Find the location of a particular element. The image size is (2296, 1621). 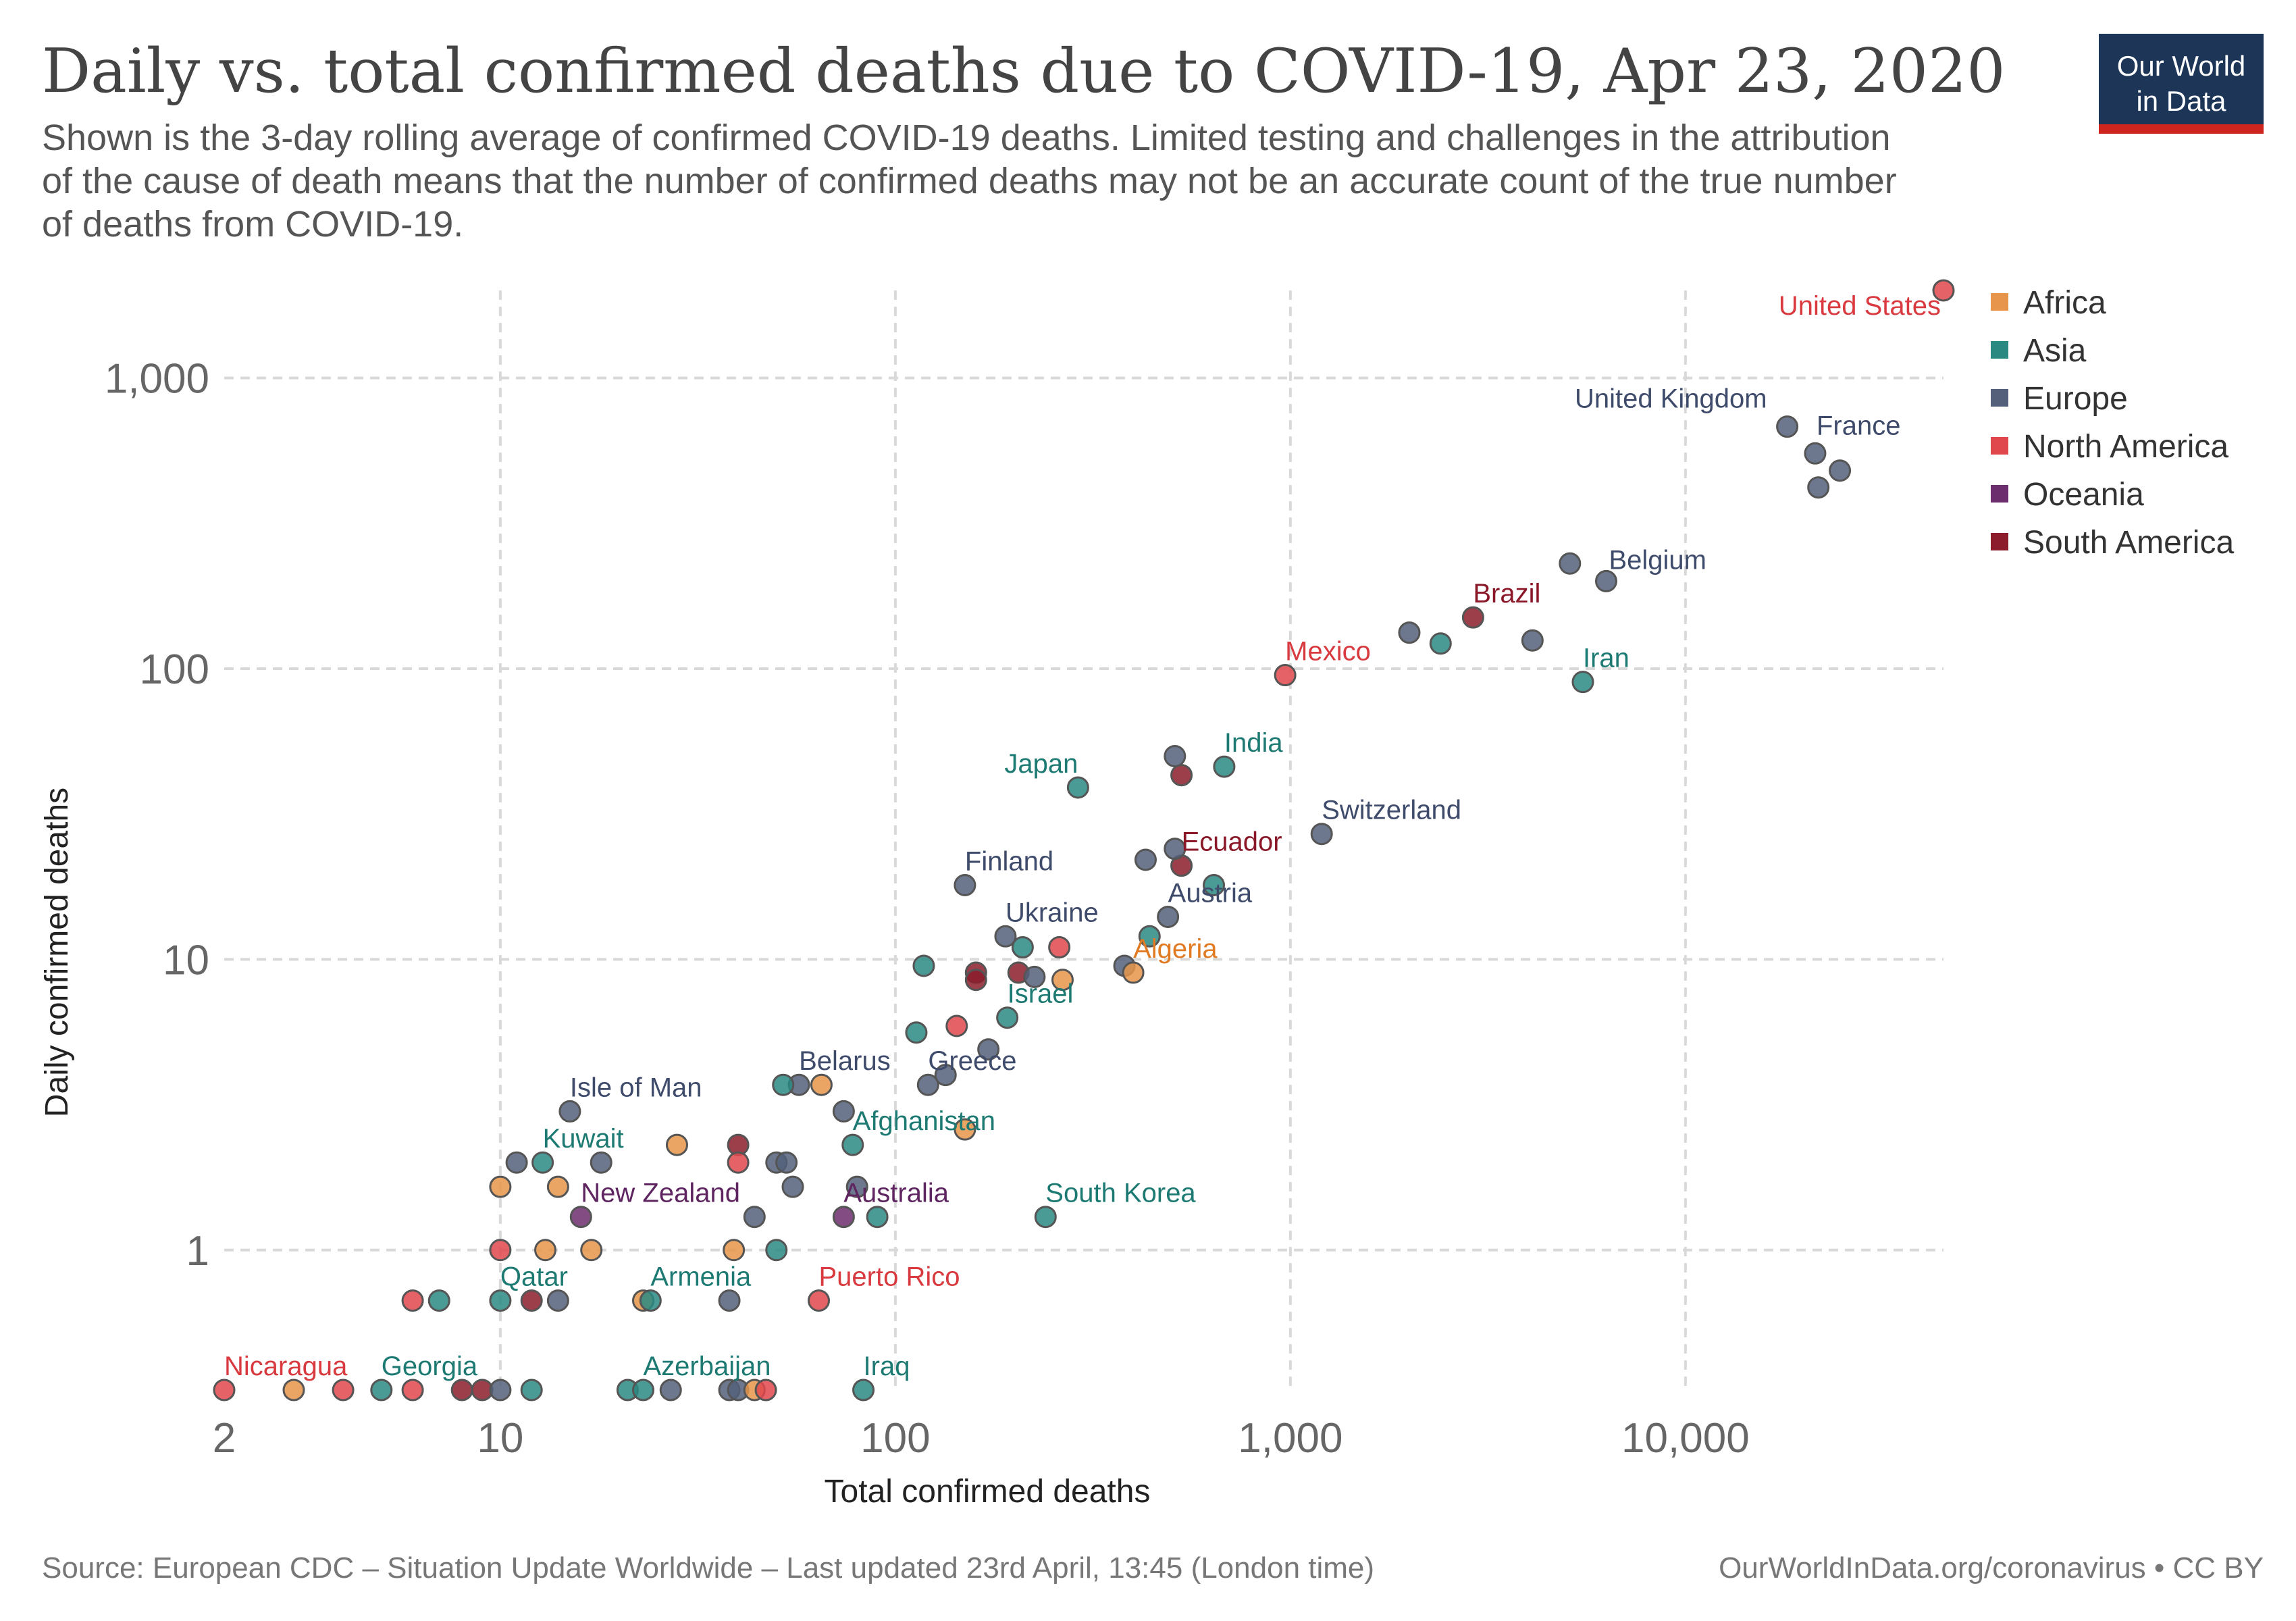

logo-background is located at coordinates (2181, 79).